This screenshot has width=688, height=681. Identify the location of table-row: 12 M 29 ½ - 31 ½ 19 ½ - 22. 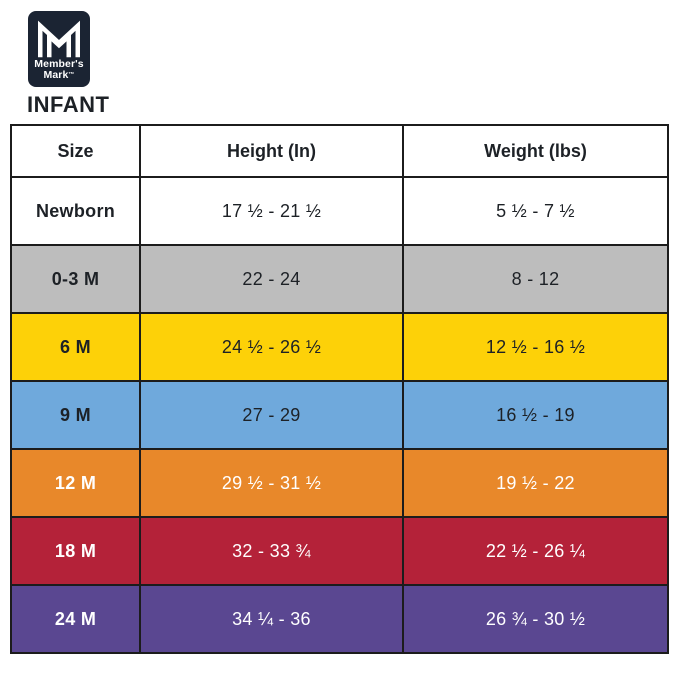
(339, 483).